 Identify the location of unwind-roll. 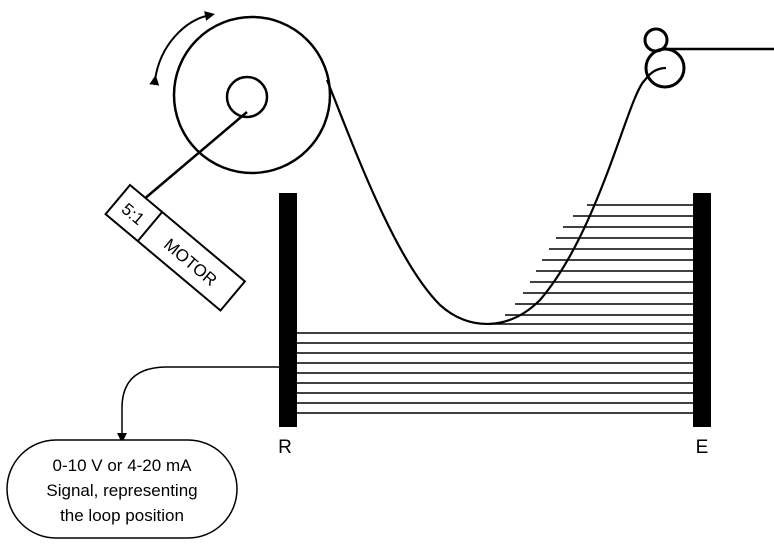
(252, 95).